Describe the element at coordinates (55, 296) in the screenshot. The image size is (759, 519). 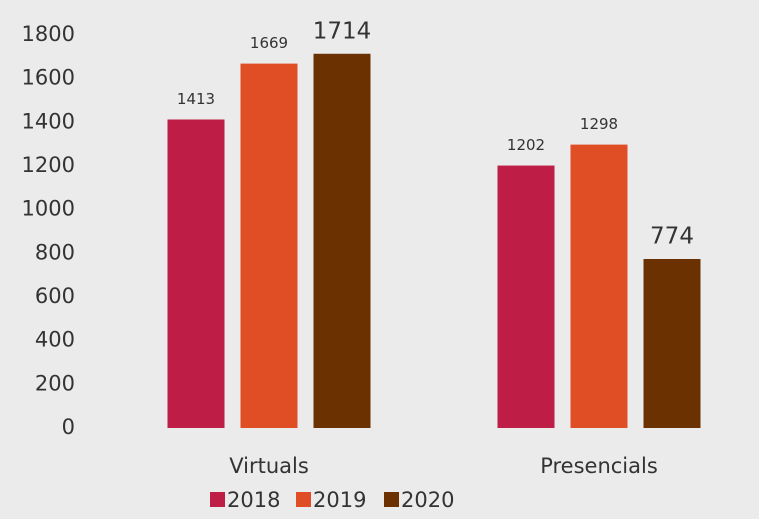
I see `y-tick-label: 600` at that location.